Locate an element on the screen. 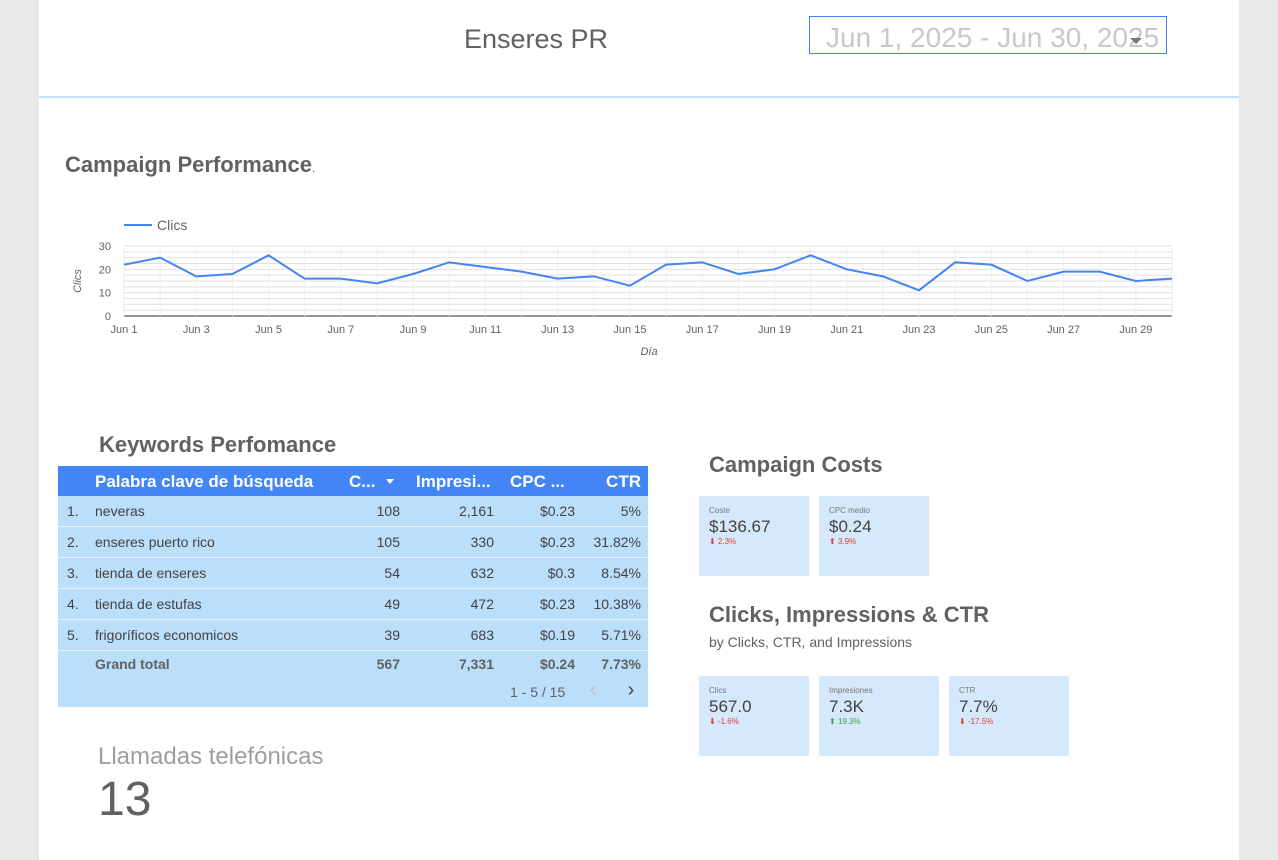 The width and height of the screenshot is (1278, 860). x-tick-label: Jun 9 is located at coordinates (413, 330).